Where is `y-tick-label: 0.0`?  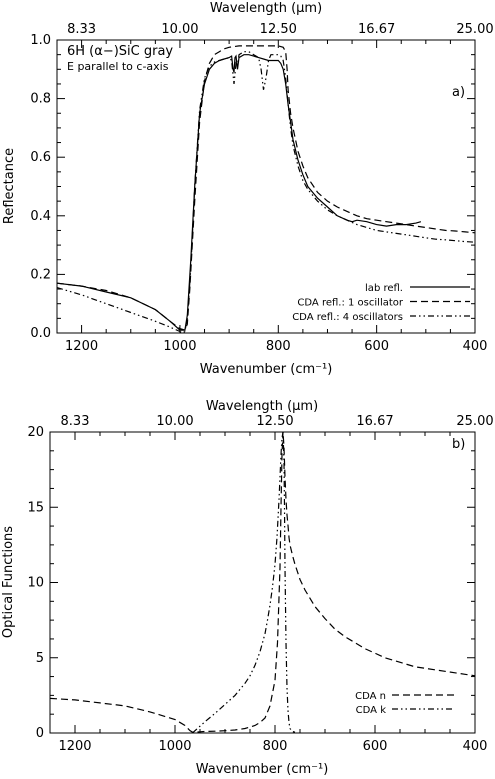 y-tick-label: 0.0 is located at coordinates (40, 333).